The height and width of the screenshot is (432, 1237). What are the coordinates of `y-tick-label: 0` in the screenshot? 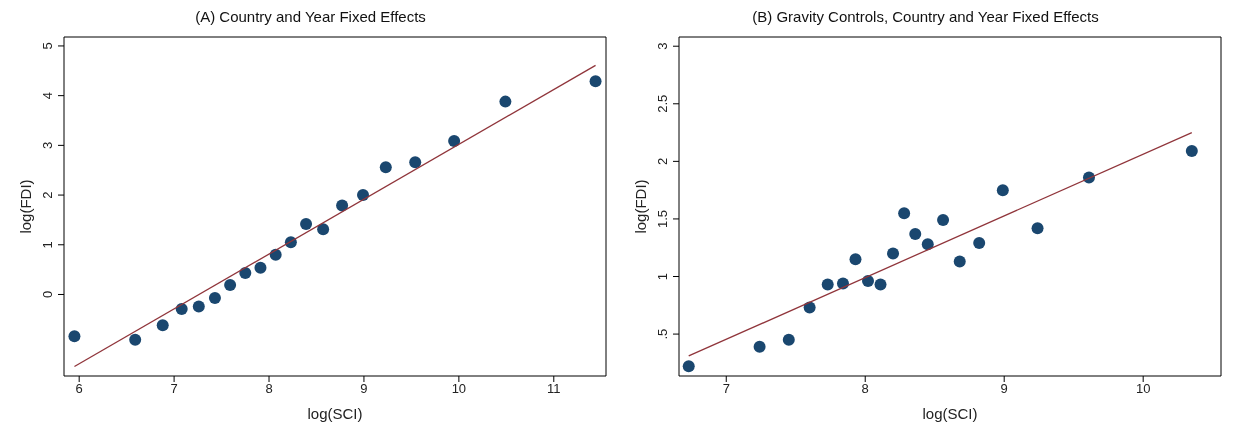 It's located at (47, 294).